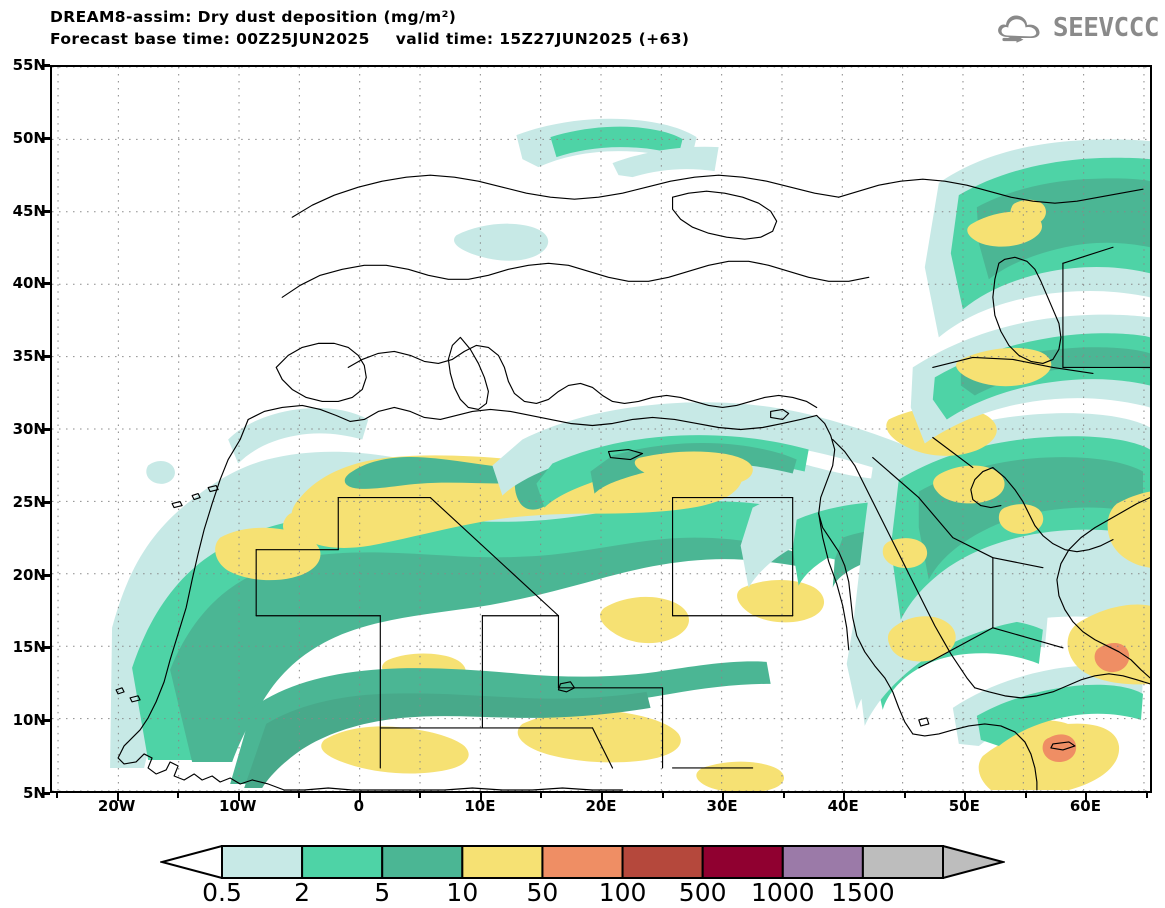  What do you see at coordinates (722, 806) in the screenshot?
I see `x-axis-tick-label: 30E` at bounding box center [722, 806].